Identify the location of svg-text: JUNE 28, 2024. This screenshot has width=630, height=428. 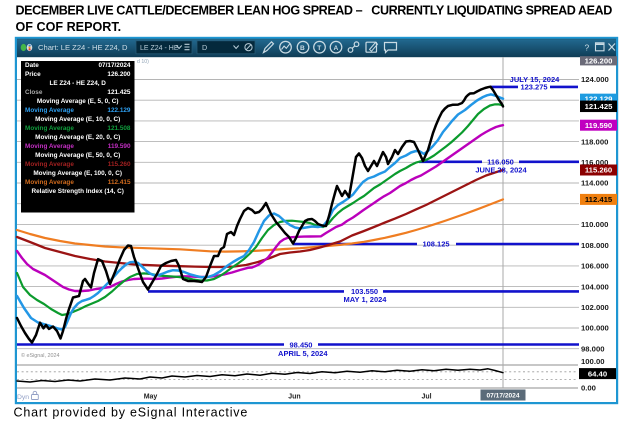
(501, 169).